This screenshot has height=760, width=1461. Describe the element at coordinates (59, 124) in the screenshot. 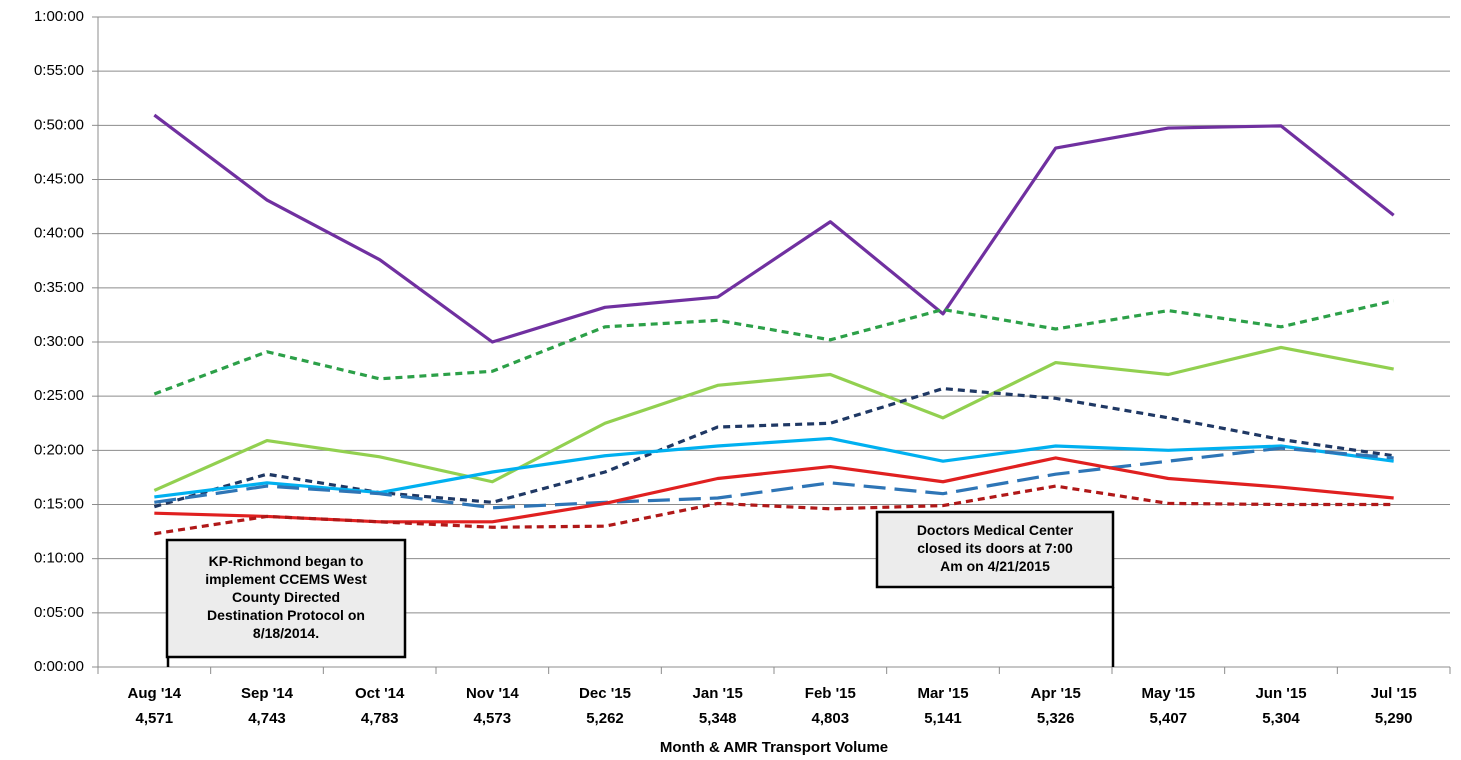

I see `y-tick-label: 0:50:00` at that location.